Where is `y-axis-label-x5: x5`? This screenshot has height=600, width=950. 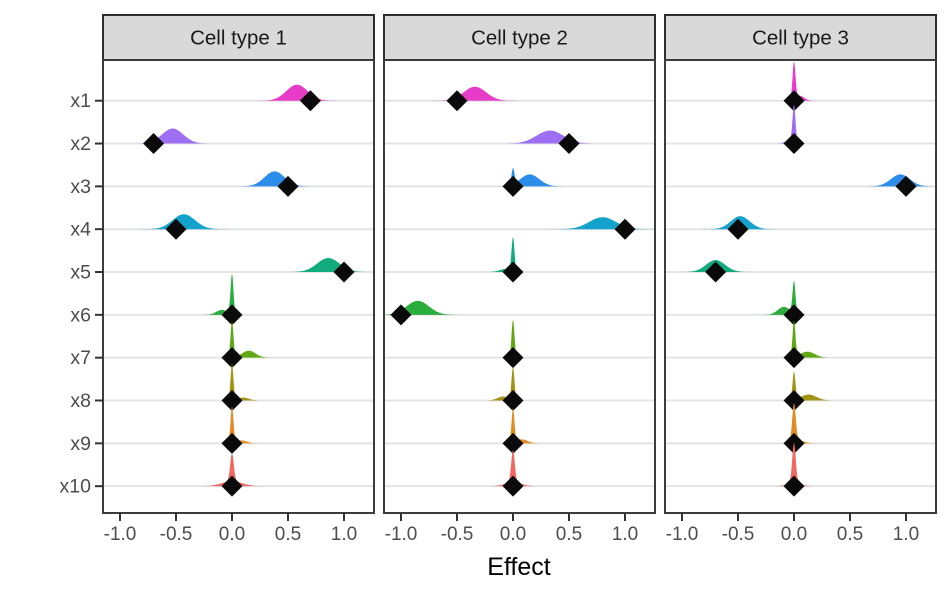 y-axis-label-x5: x5 is located at coordinates (80, 273).